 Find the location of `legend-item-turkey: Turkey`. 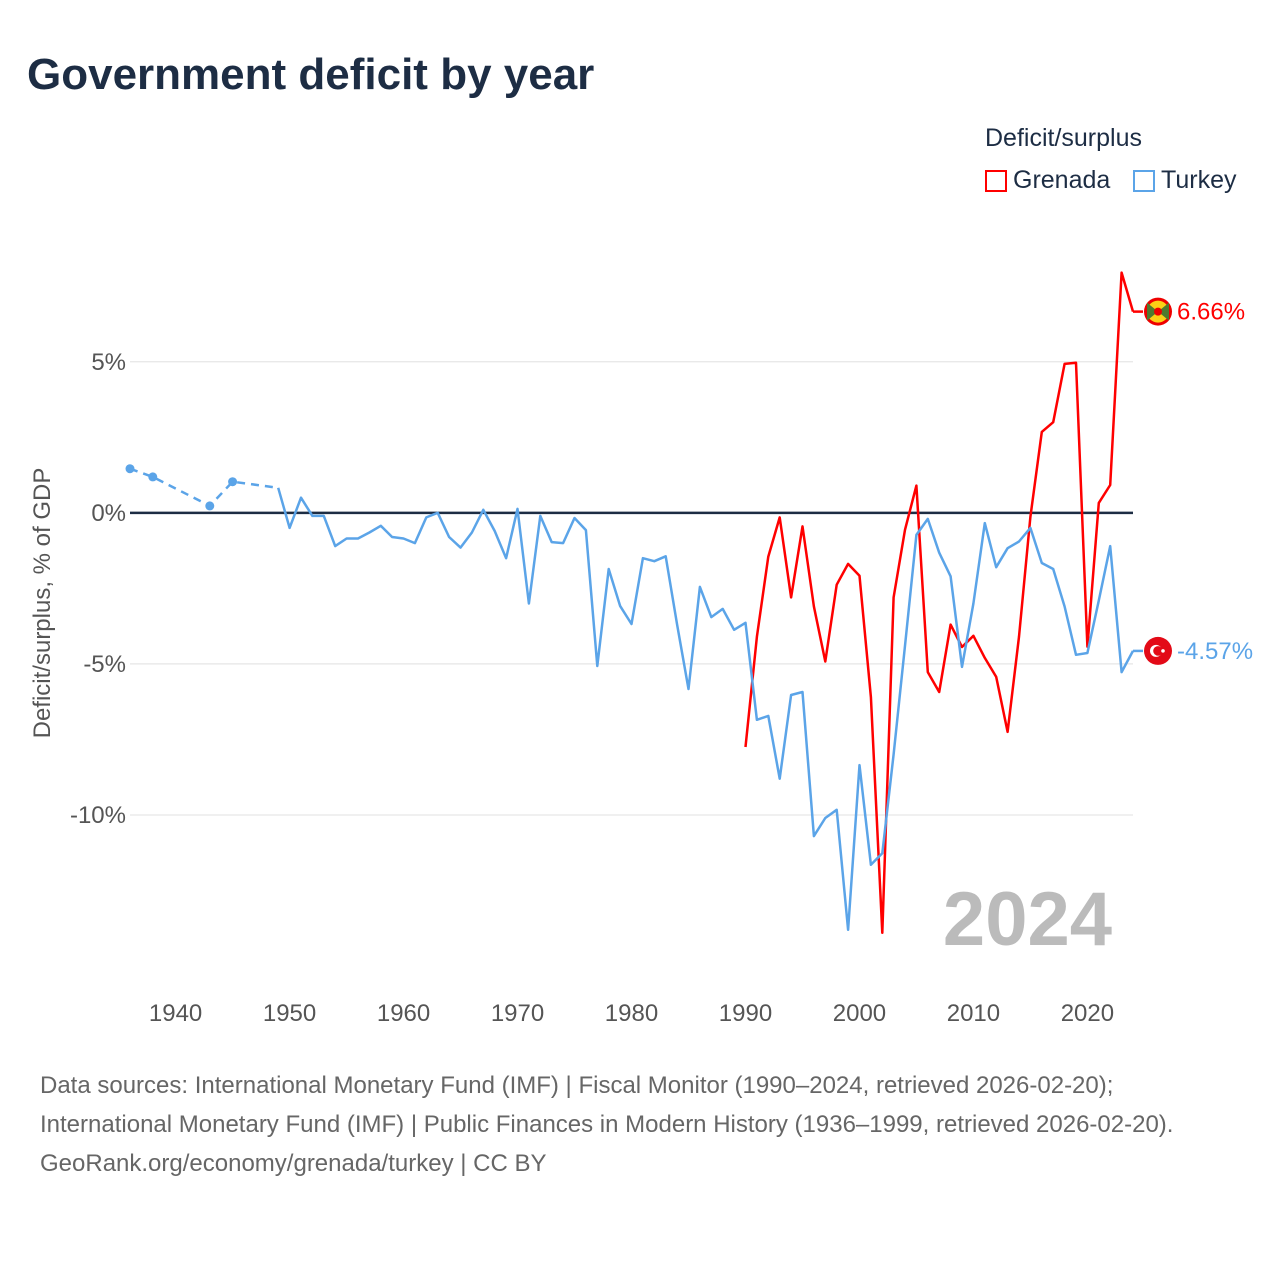

legend-item-turkey: Turkey is located at coordinates (1184, 180).